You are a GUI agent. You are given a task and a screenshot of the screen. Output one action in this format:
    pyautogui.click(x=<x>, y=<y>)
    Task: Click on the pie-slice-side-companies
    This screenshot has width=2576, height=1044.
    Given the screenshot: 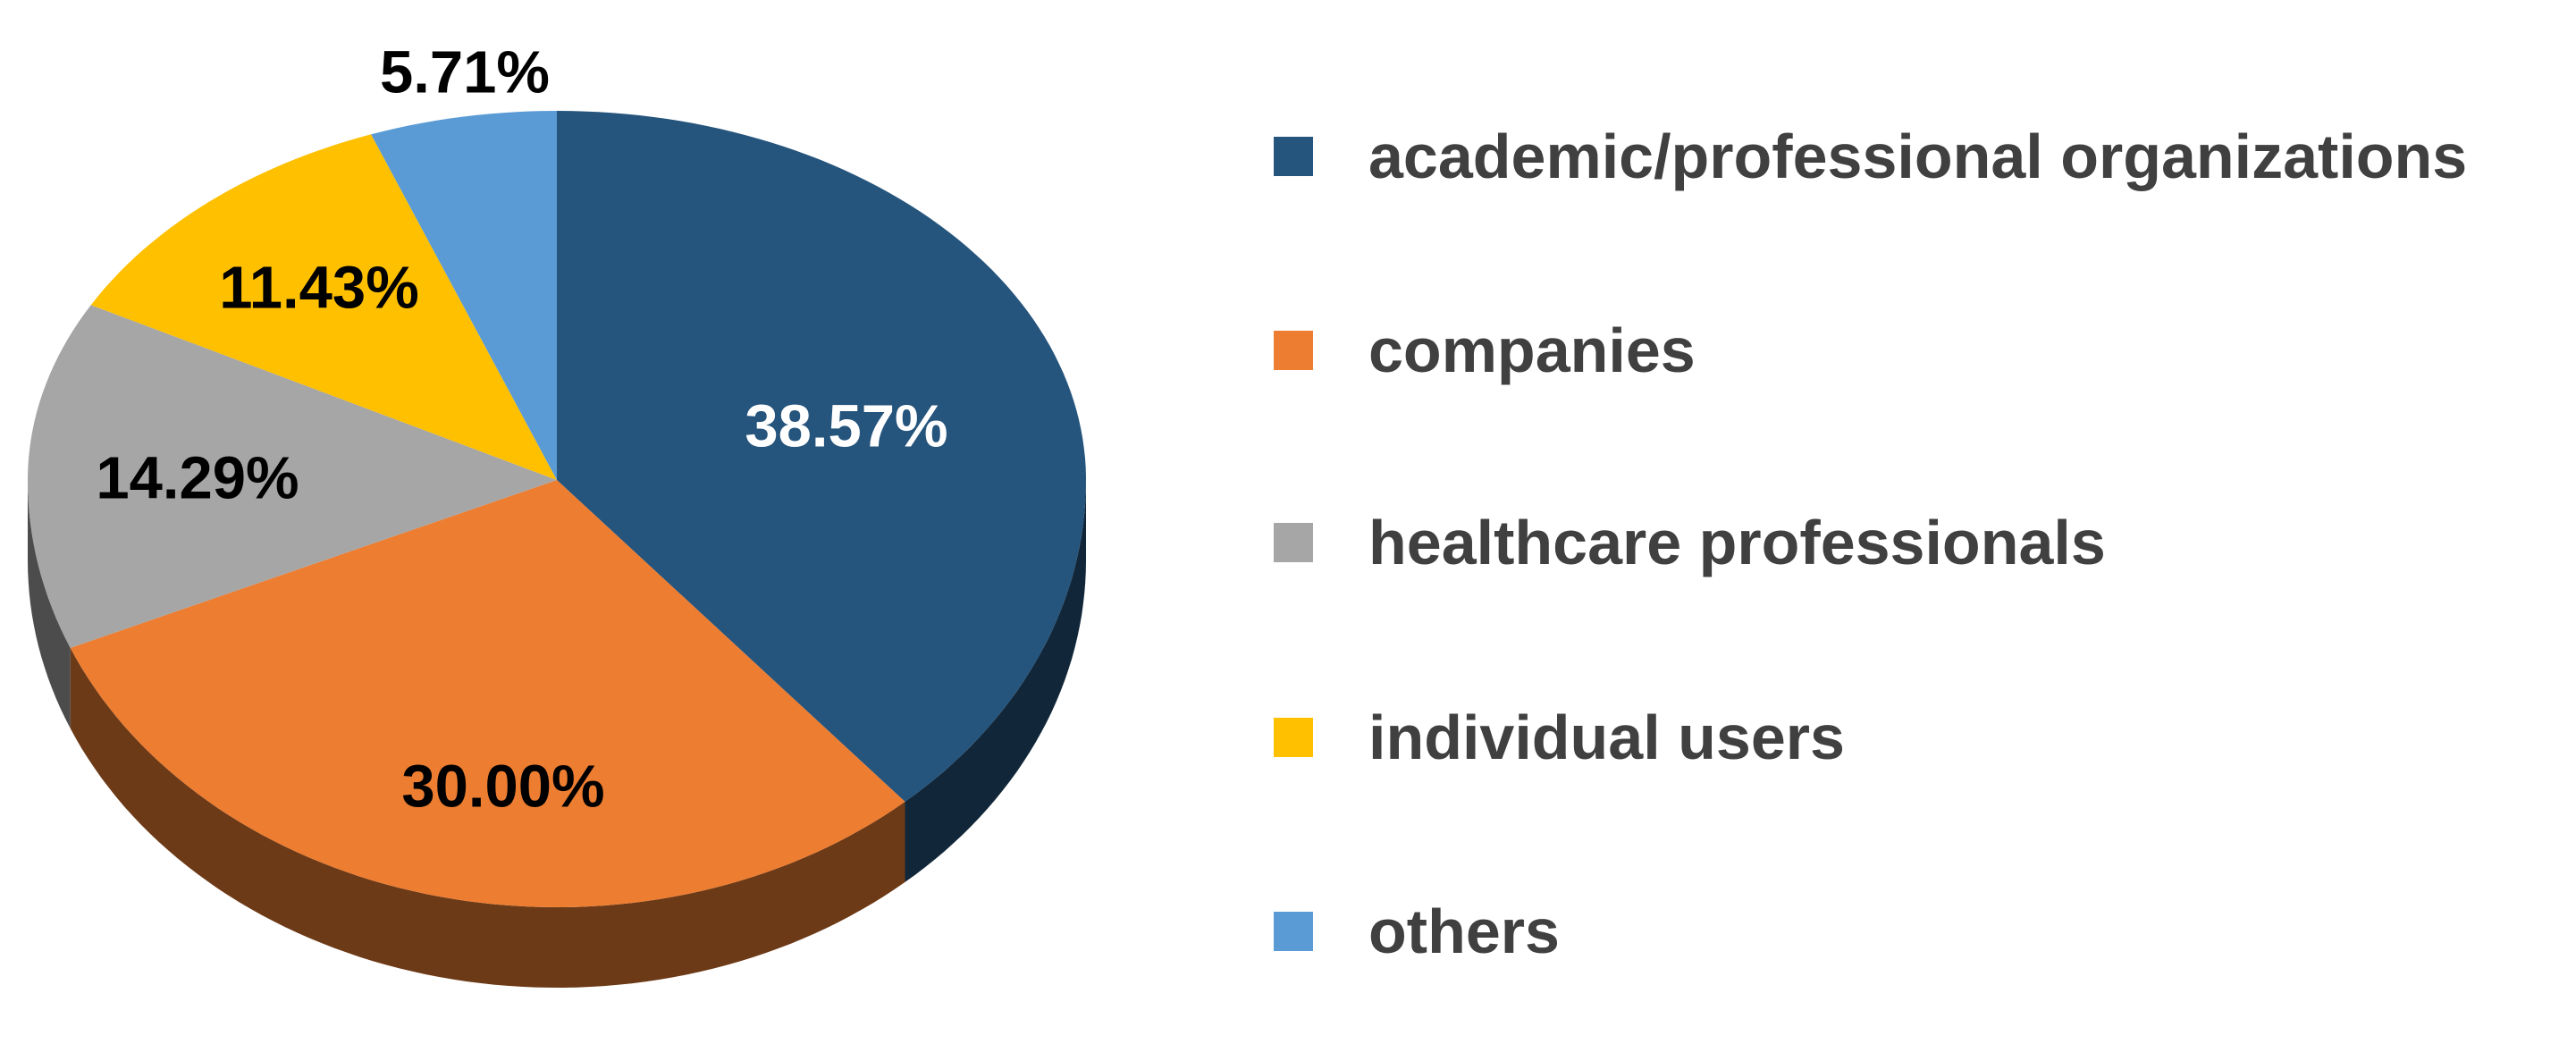 What is the action you would take?
    pyautogui.click(x=488, y=817)
    